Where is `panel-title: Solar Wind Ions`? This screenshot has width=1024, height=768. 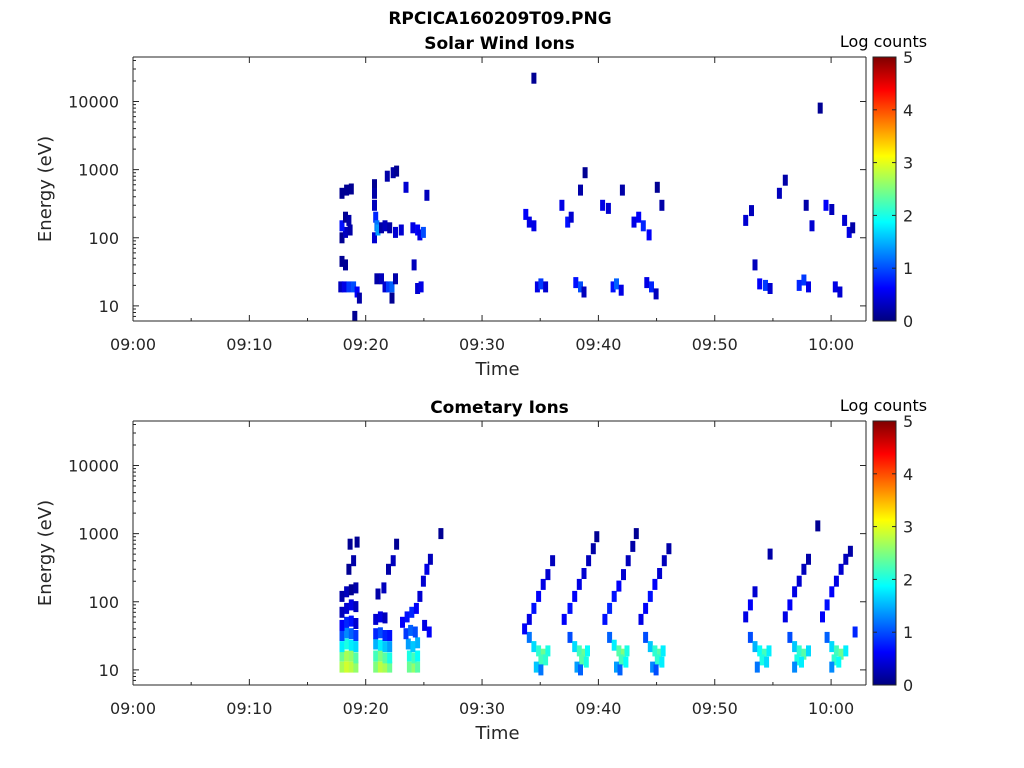 panel-title: Solar Wind Ions is located at coordinates (499, 44).